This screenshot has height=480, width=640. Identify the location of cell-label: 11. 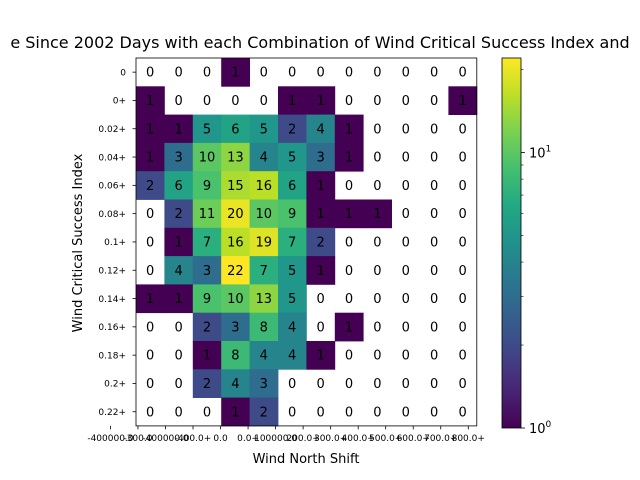
(207, 214).